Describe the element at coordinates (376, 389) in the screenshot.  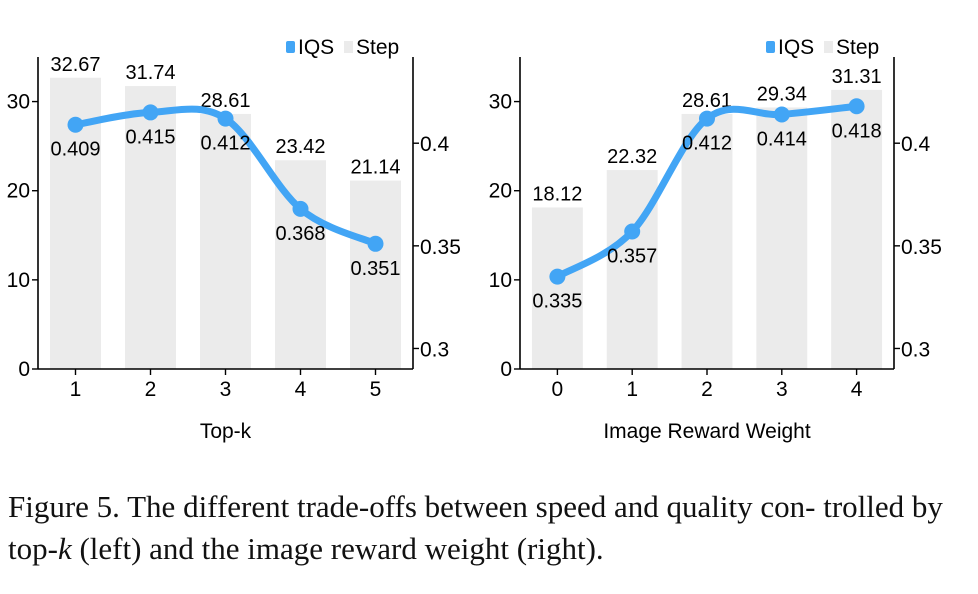
I see `x-tick-label: 5` at that location.